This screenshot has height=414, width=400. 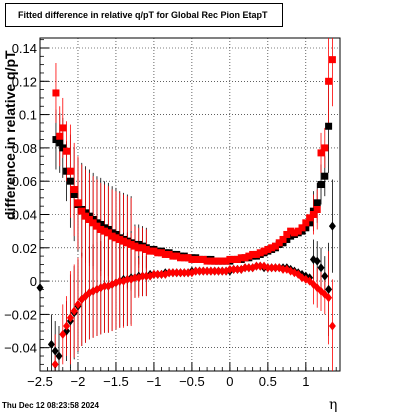 What do you see at coordinates (154, 381) in the screenshot?
I see `x-tick-label: −1` at bounding box center [154, 381].